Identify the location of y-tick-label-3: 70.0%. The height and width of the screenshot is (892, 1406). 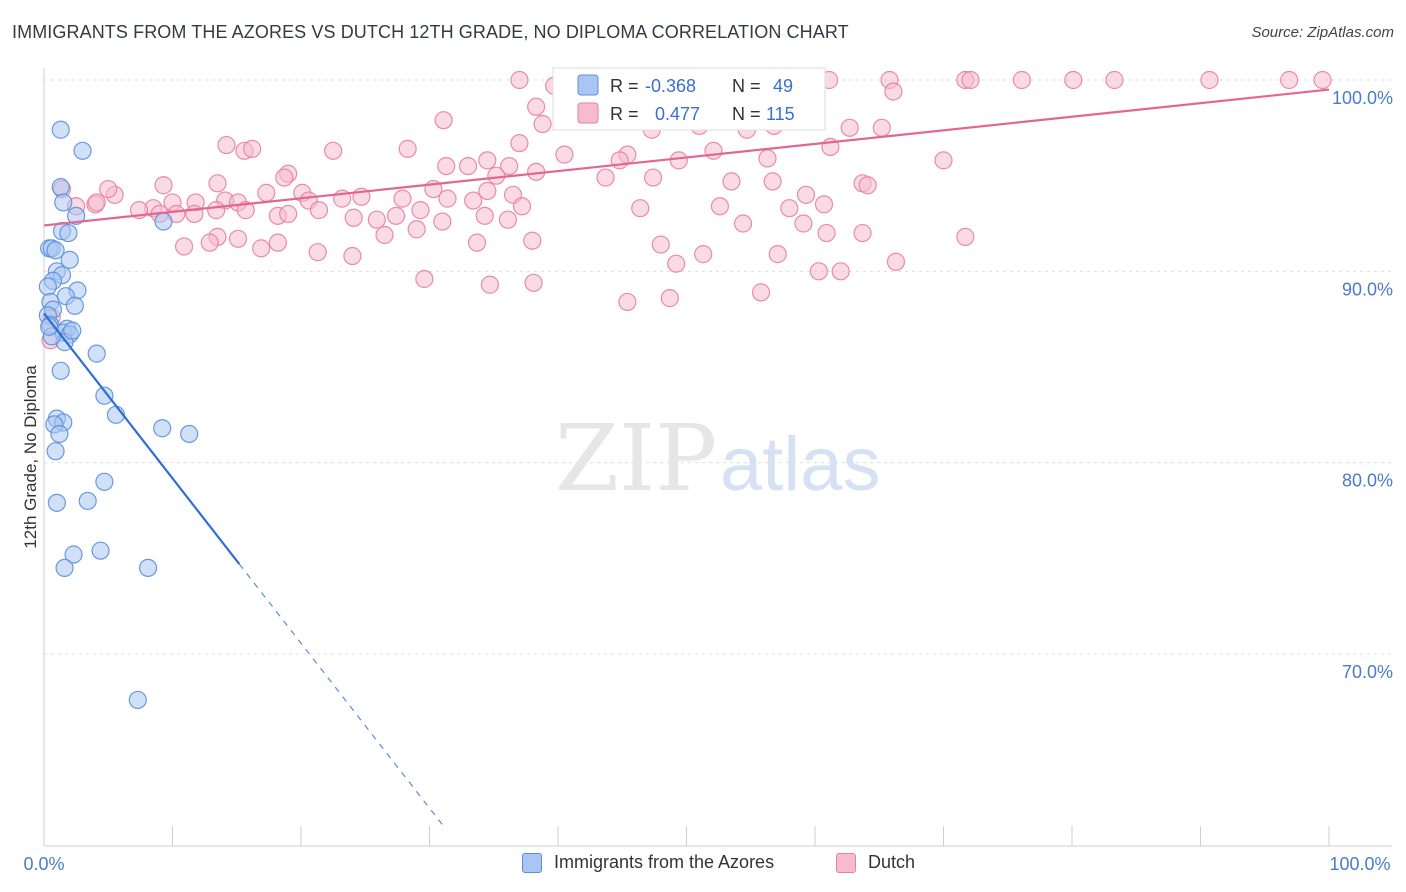
(1367, 672).